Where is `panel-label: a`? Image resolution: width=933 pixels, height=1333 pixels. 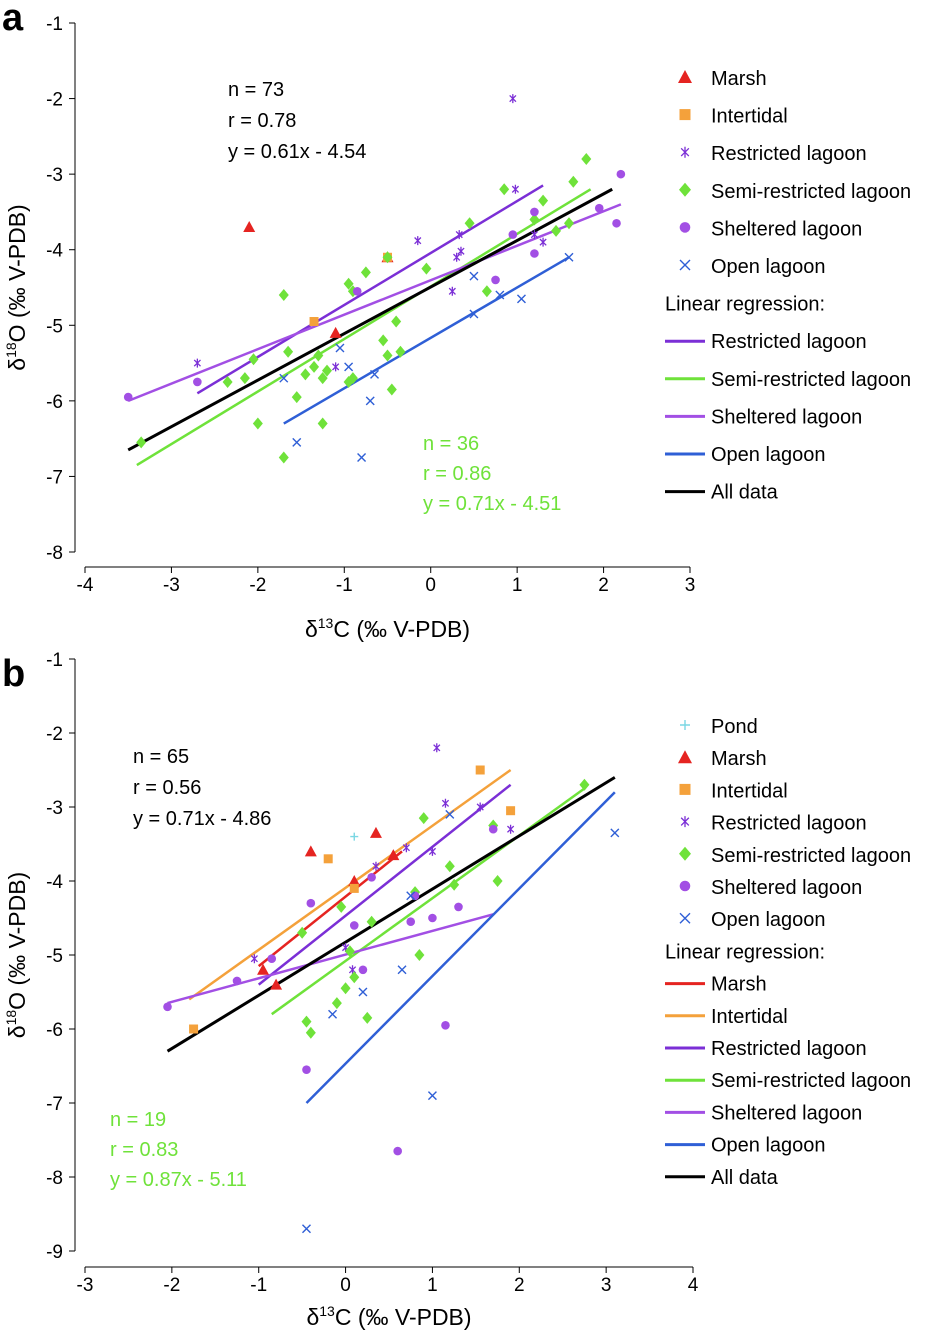 panel-label: a is located at coordinates (13, 19).